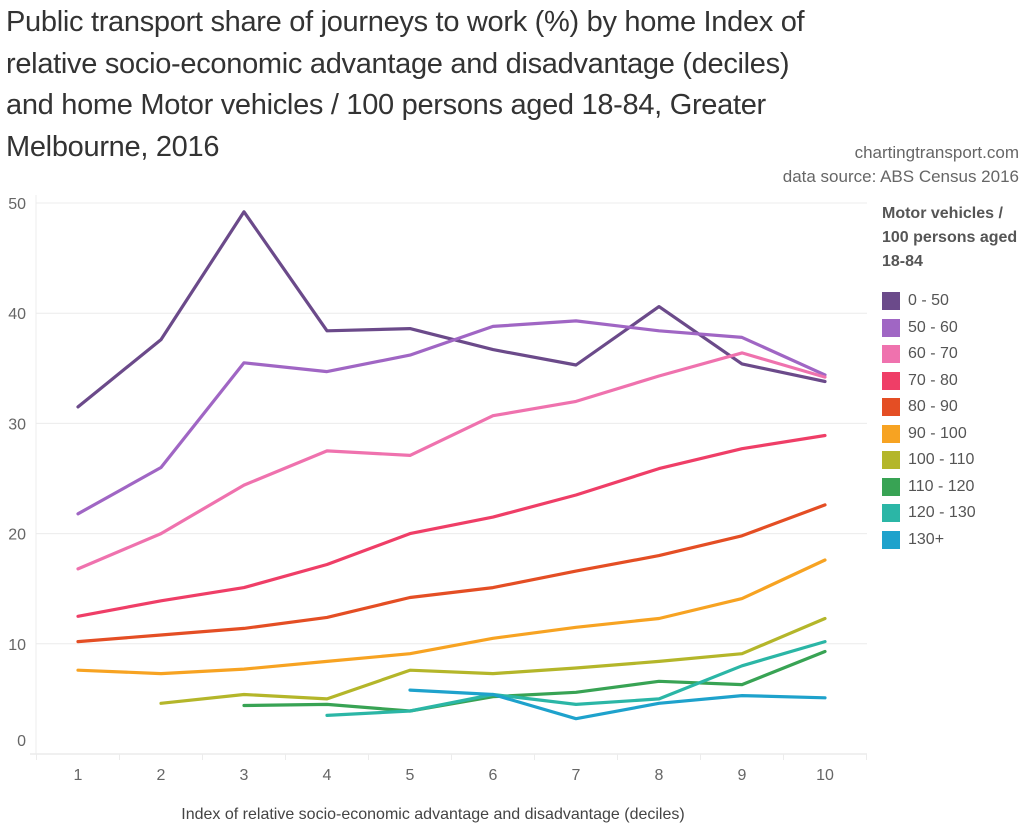 This screenshot has width=1023, height=826. Describe the element at coordinates (942, 513) in the screenshot. I see `legend-label: 120 - 130` at that location.